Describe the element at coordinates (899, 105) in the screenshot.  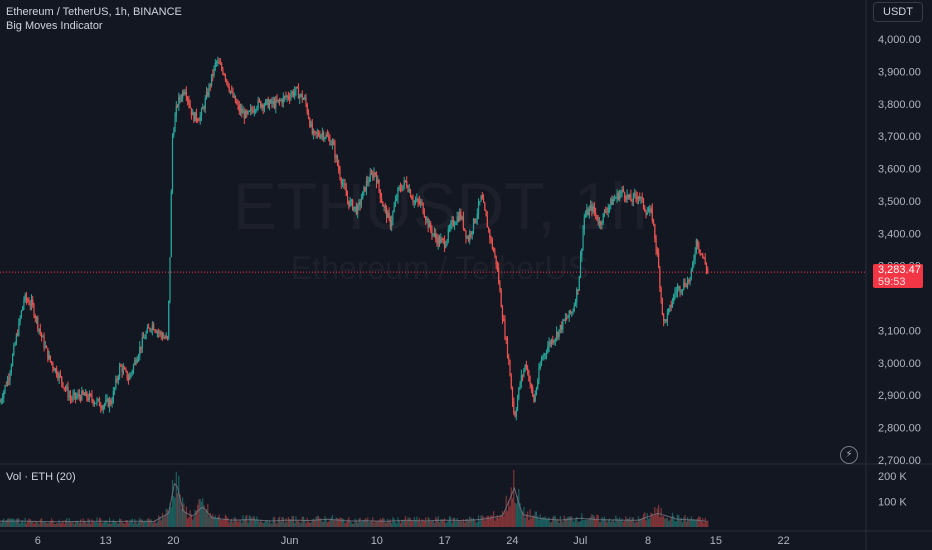
I see `price-tick-label: 3,800.00` at that location.